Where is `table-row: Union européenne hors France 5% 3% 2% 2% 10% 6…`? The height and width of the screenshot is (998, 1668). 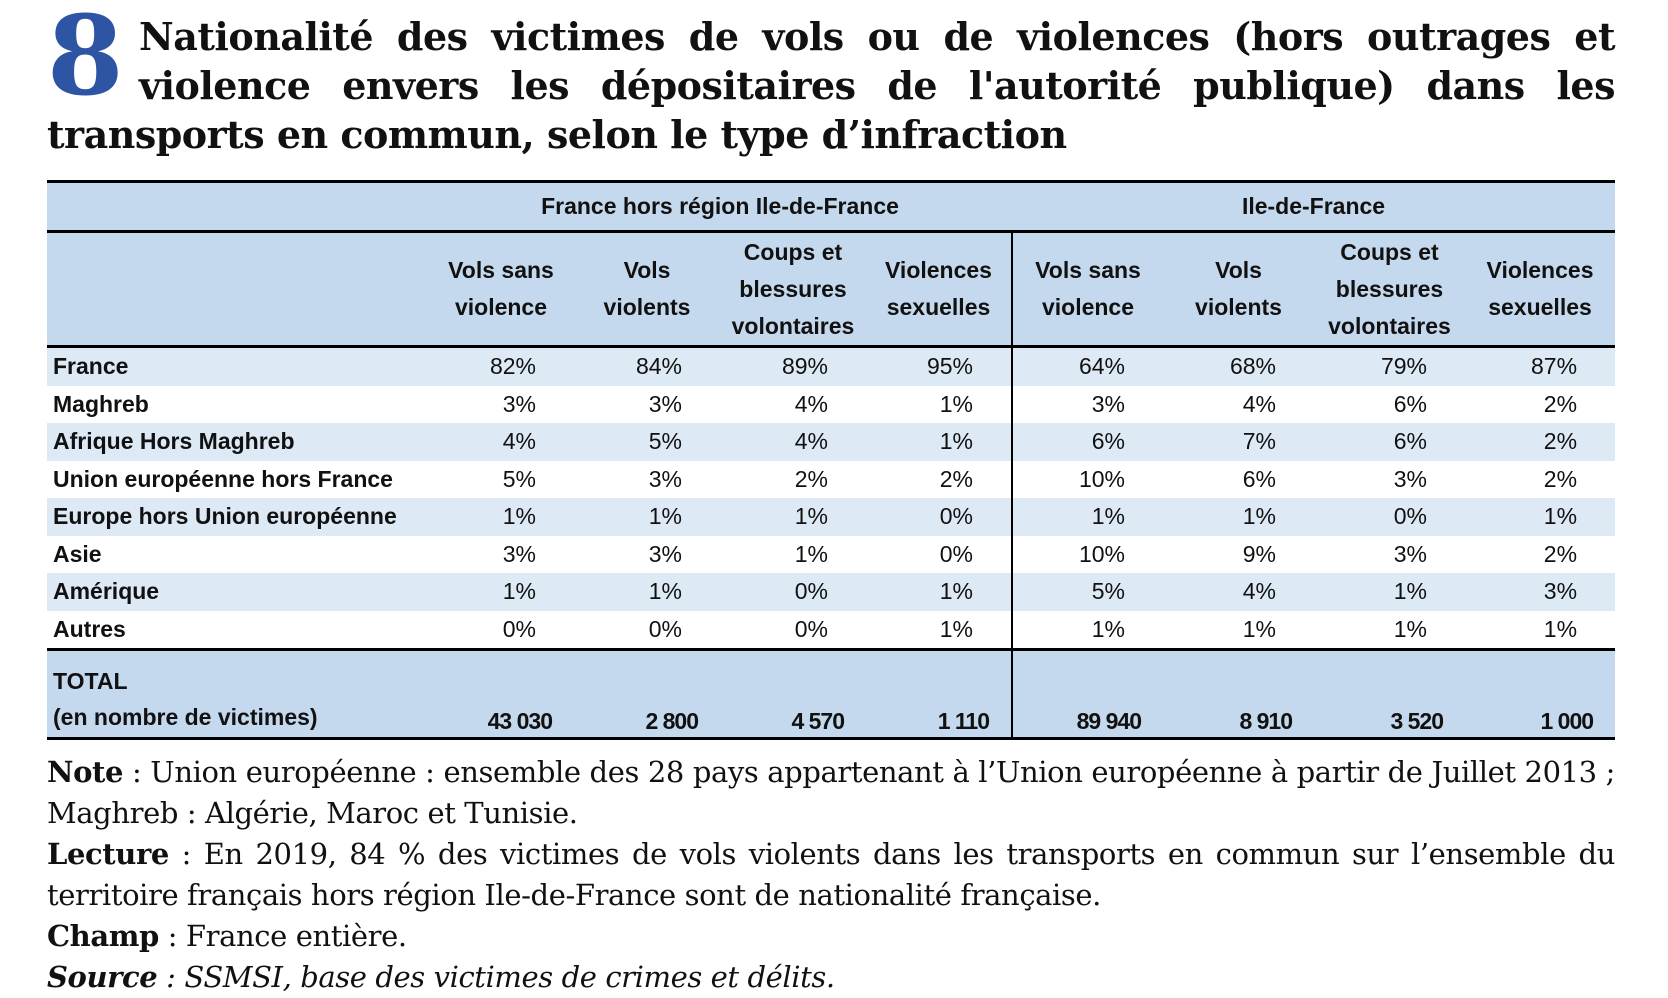 table-row: Union européenne hors France 5% 3% 2% 2% 10% 6… is located at coordinates (831, 479).